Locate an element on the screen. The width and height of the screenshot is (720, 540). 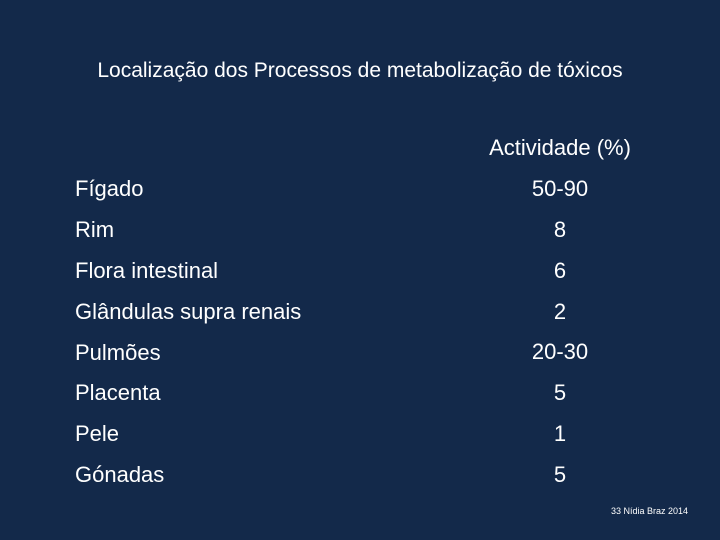
activity-value: 50-90 is located at coordinates (560, 188).